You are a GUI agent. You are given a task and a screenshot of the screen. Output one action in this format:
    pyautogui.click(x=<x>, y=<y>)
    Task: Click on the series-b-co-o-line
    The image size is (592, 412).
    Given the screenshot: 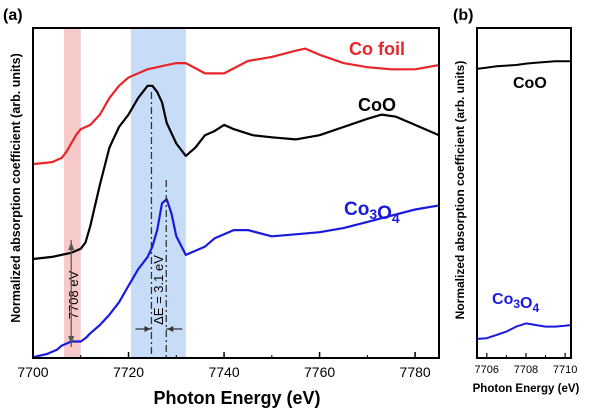 What is the action you would take?
    pyautogui.click(x=524, y=331)
    